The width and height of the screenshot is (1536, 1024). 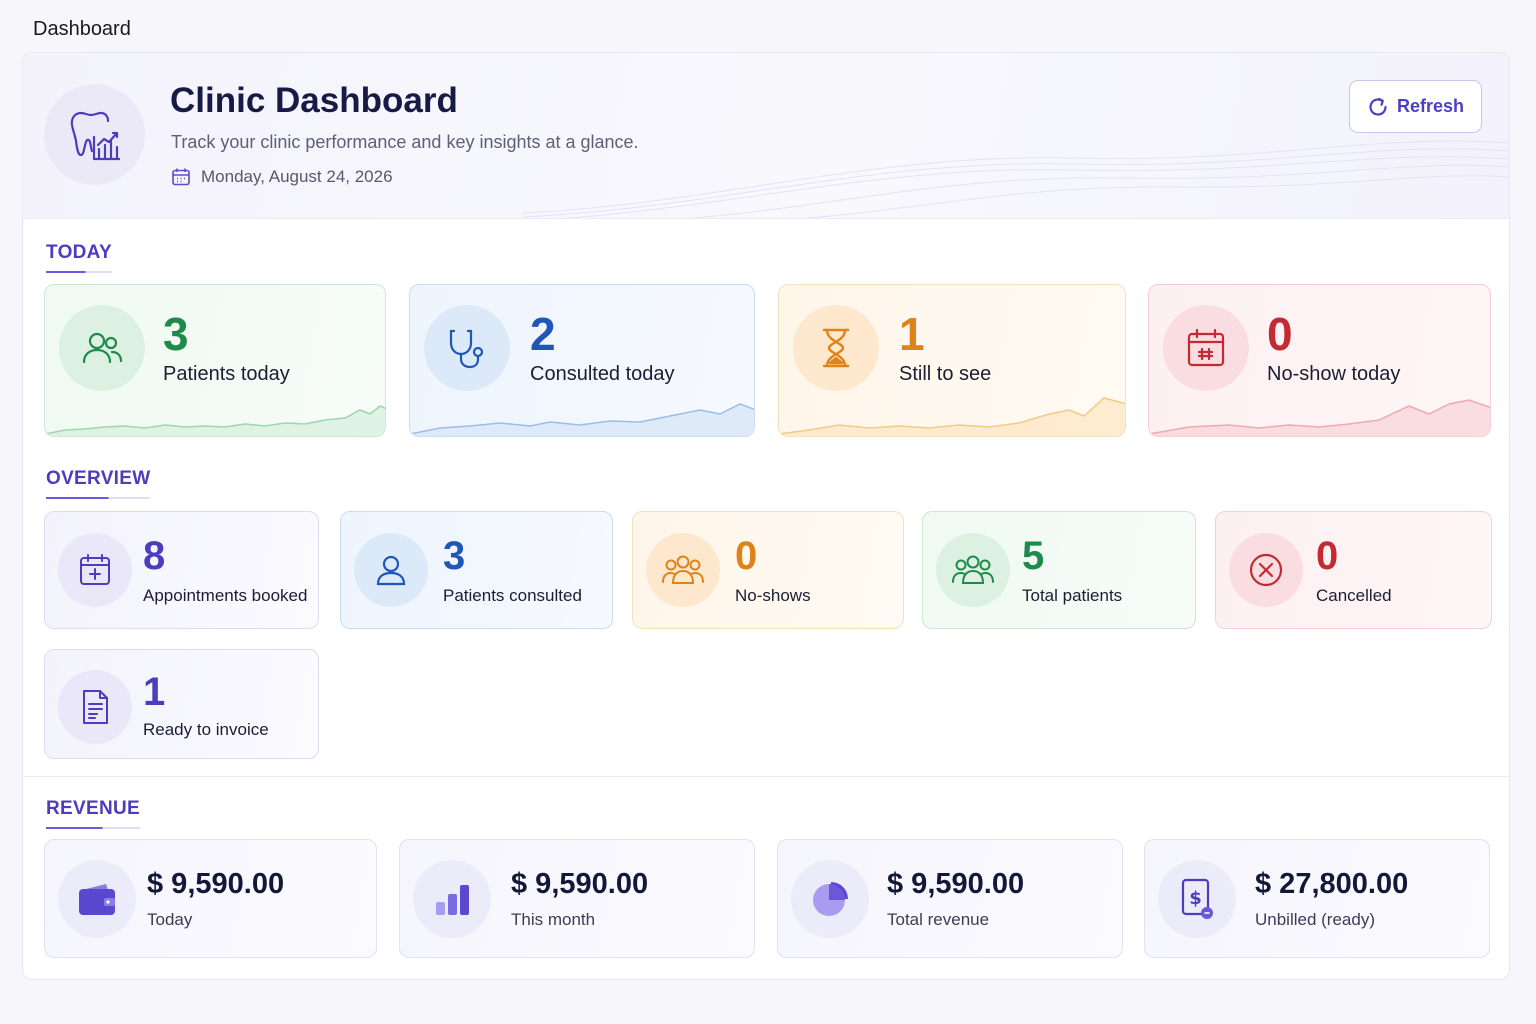 I want to click on stat-label: Patients consulted, so click(x=512, y=595).